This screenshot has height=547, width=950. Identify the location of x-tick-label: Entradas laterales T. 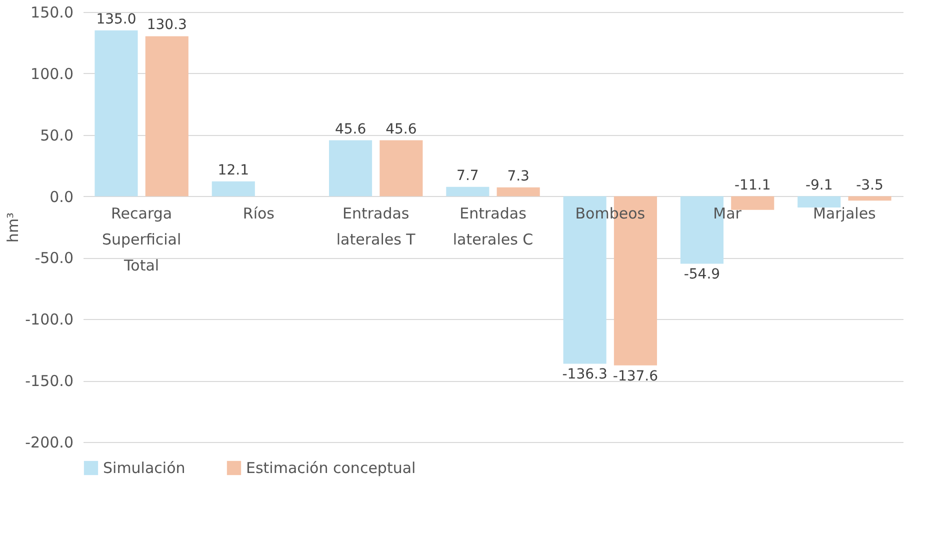
(376, 226).